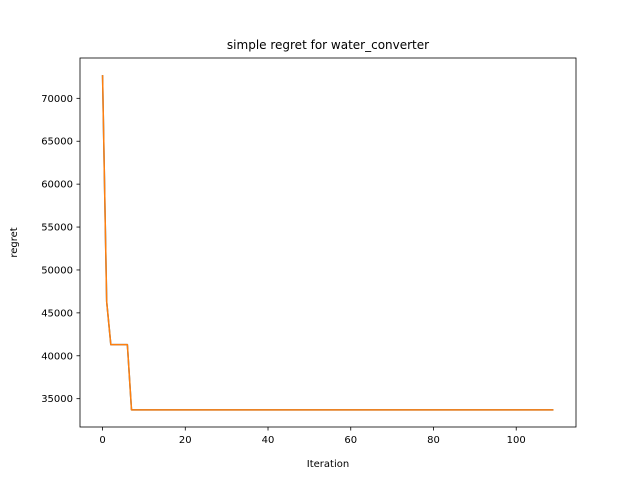 The width and height of the screenshot is (640, 480). What do you see at coordinates (57, 99) in the screenshot?
I see `y-tick-label: 70000` at bounding box center [57, 99].